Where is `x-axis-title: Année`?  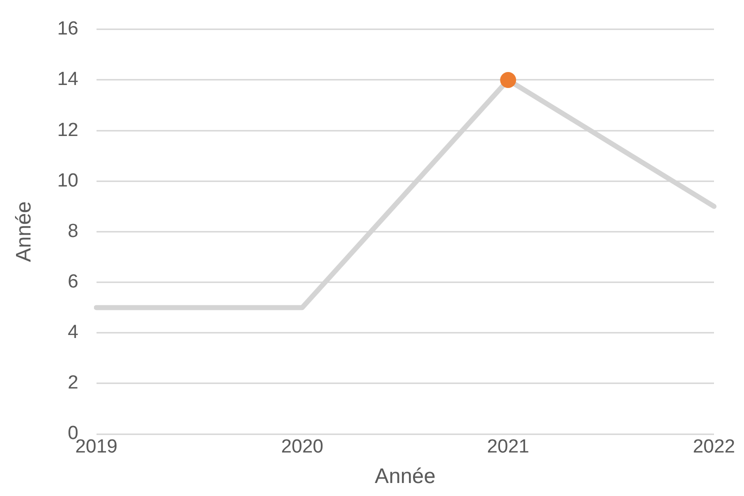 x-axis-title: Année is located at coordinates (405, 476).